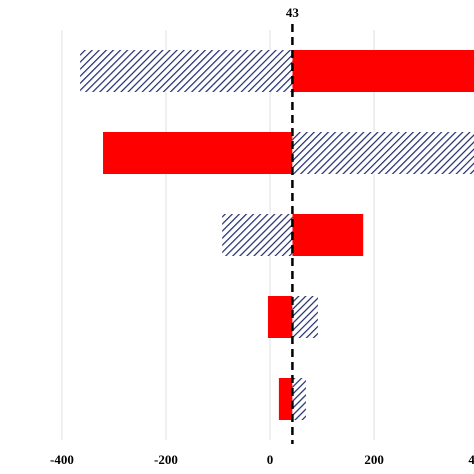  I want to click on x-tick-label: -200, so click(166, 459).